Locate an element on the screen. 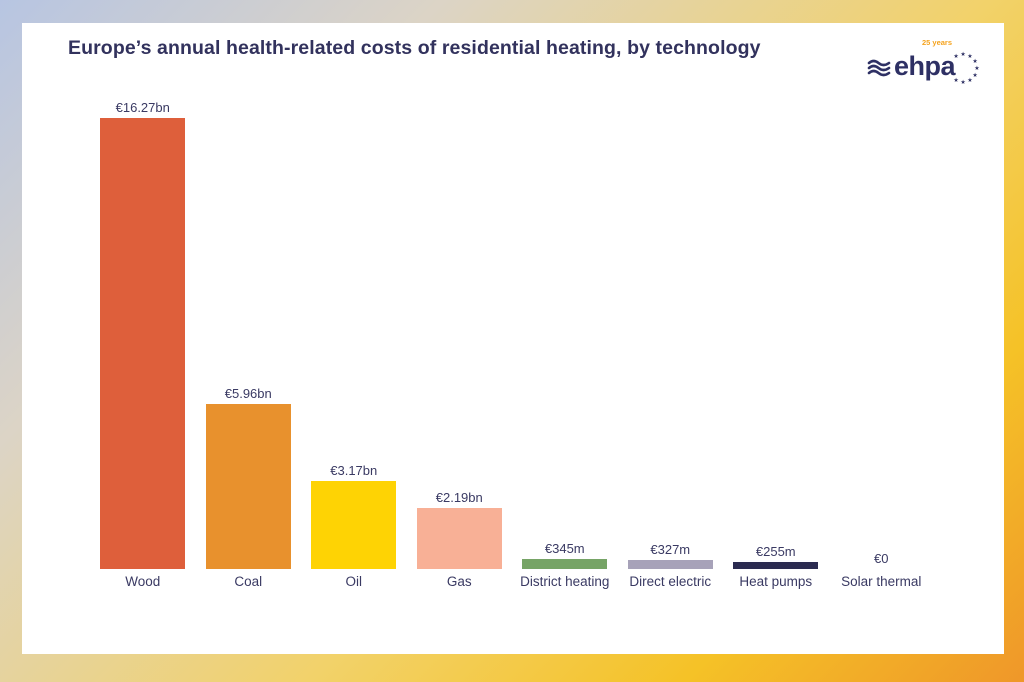 The width and height of the screenshot is (1024, 682). bar-column-solar-thermal: €0 is located at coordinates (882, 560).